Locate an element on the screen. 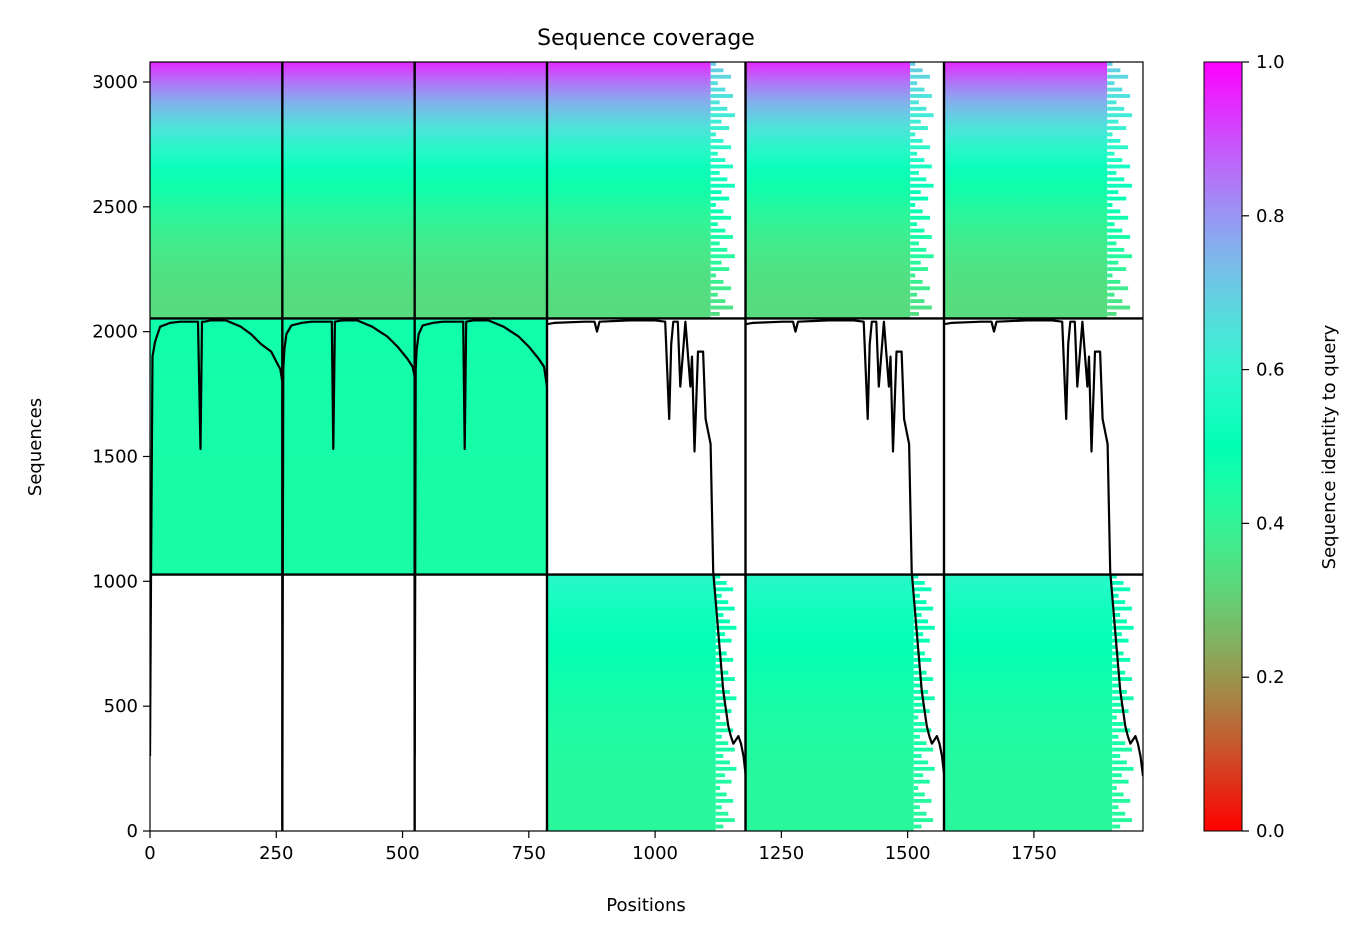 The height and width of the screenshot is (943, 1364). y-tick-label: 1000 is located at coordinates (115, 581).